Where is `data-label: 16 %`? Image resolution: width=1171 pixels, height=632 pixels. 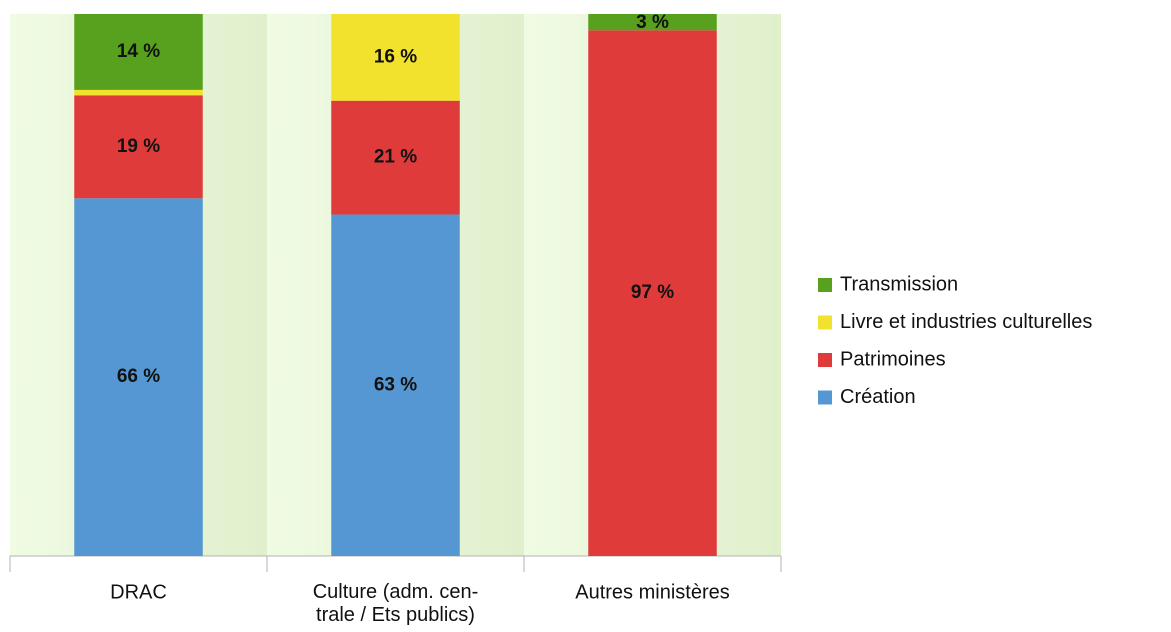 data-label: 16 % is located at coordinates (395, 56).